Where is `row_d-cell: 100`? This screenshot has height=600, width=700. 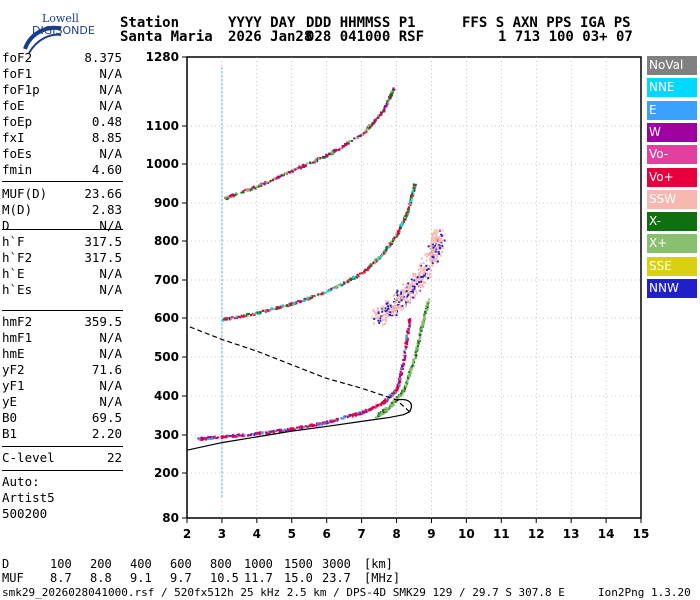
row_d-cell: 100 is located at coordinates (61, 564).